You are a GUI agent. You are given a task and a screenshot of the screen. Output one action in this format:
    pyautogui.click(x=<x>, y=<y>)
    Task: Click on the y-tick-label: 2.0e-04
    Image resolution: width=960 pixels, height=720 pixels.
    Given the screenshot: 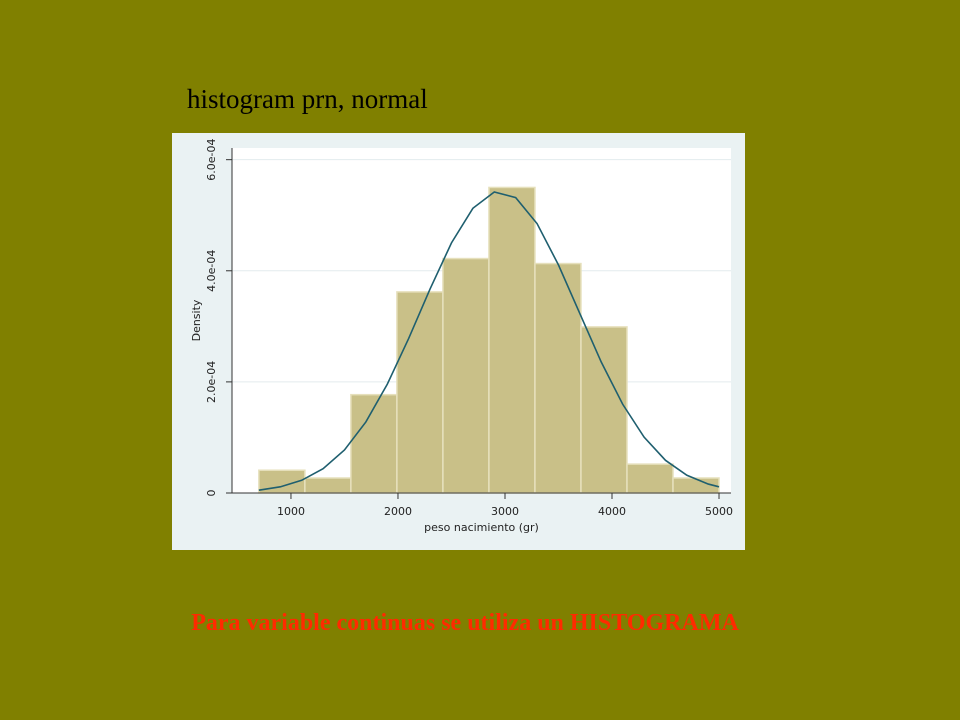 What is the action you would take?
    pyautogui.click(x=211, y=382)
    